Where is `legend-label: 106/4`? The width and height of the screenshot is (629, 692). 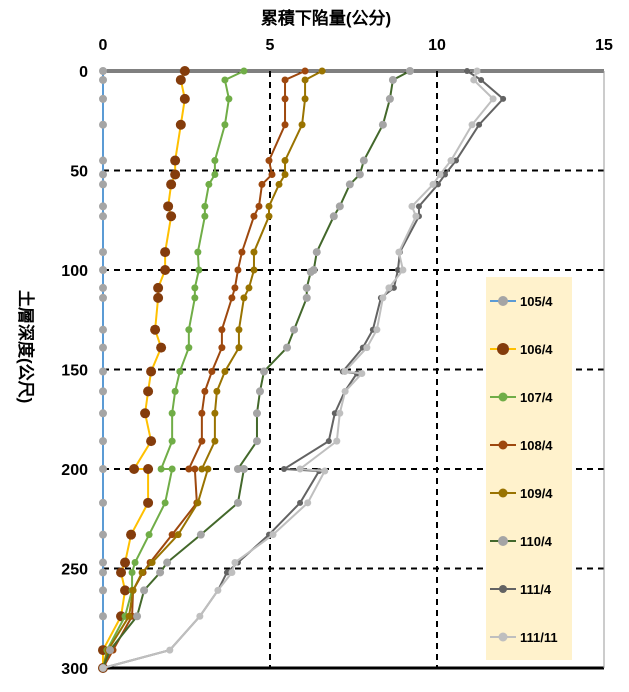 legend-label: 106/4 is located at coordinates (536, 349).